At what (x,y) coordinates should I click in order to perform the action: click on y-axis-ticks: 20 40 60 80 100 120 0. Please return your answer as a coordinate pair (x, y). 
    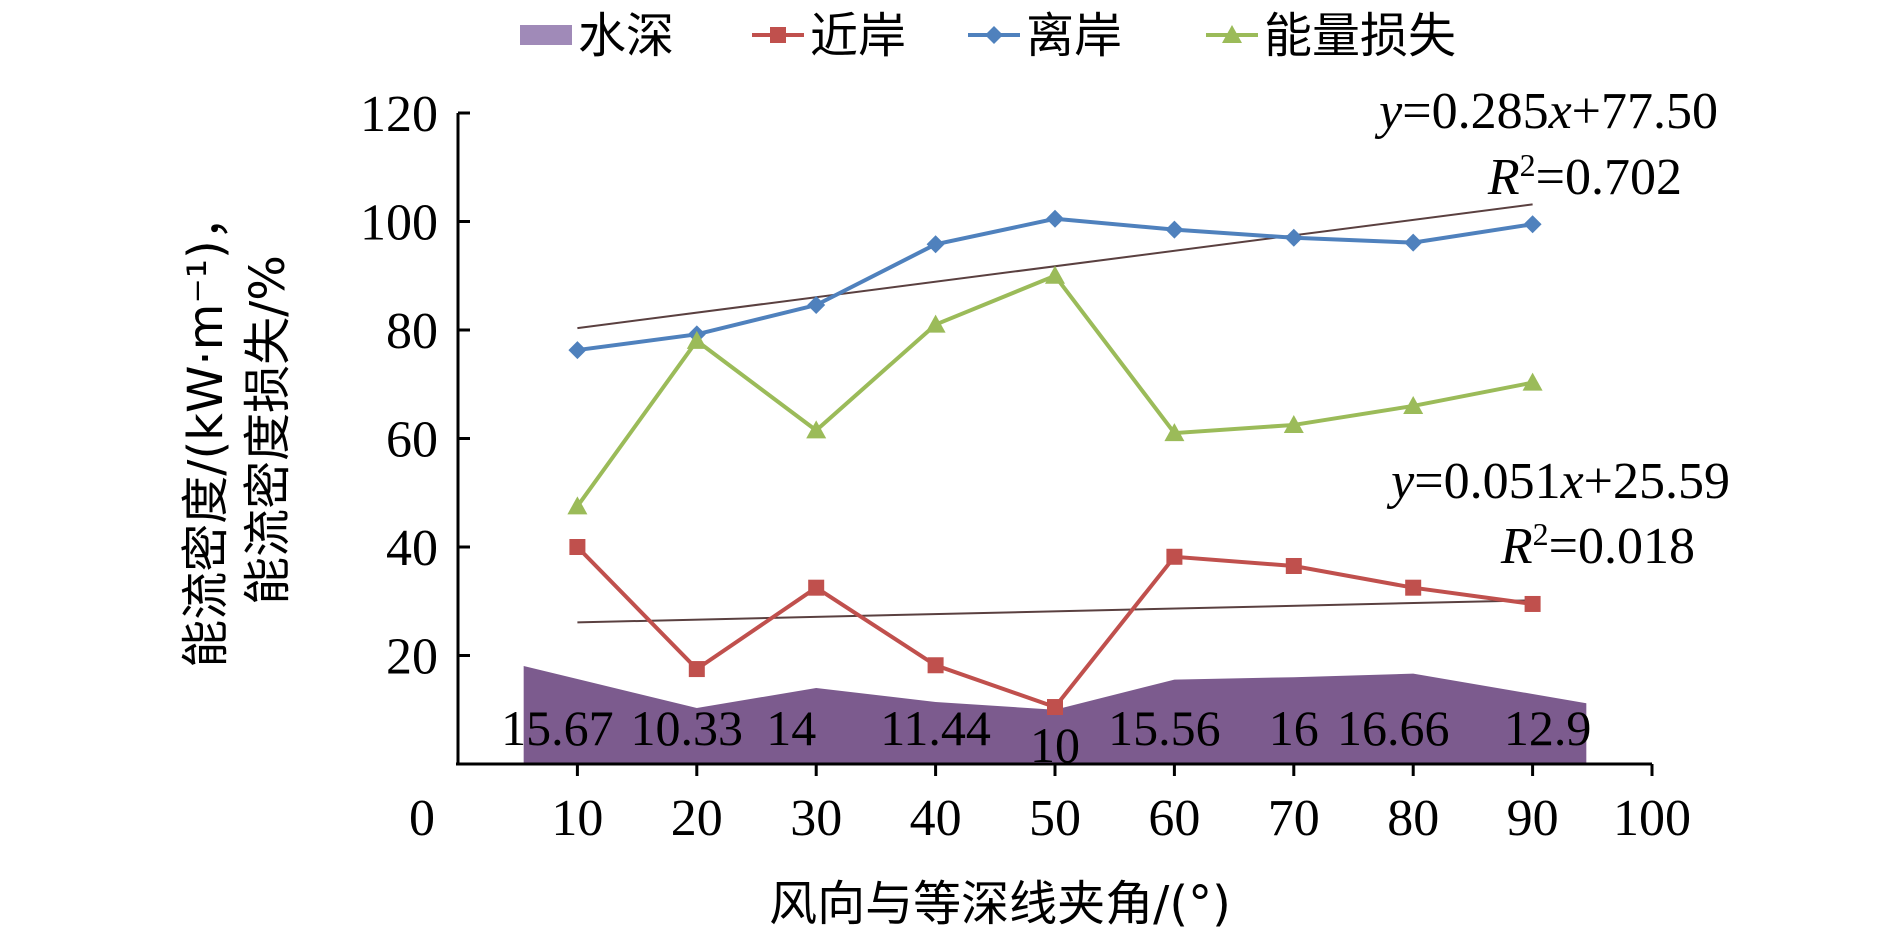
    Looking at the image, I should click on (415, 466).